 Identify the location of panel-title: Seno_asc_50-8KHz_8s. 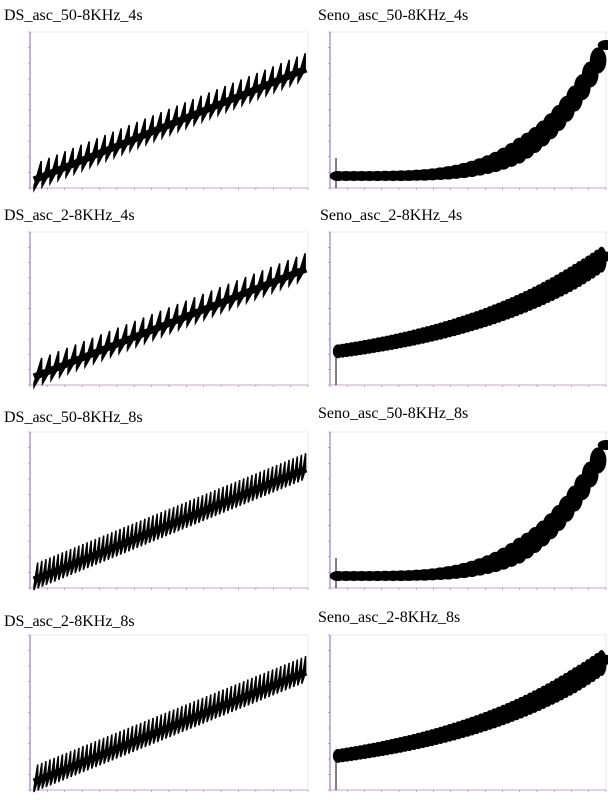
(393, 413).